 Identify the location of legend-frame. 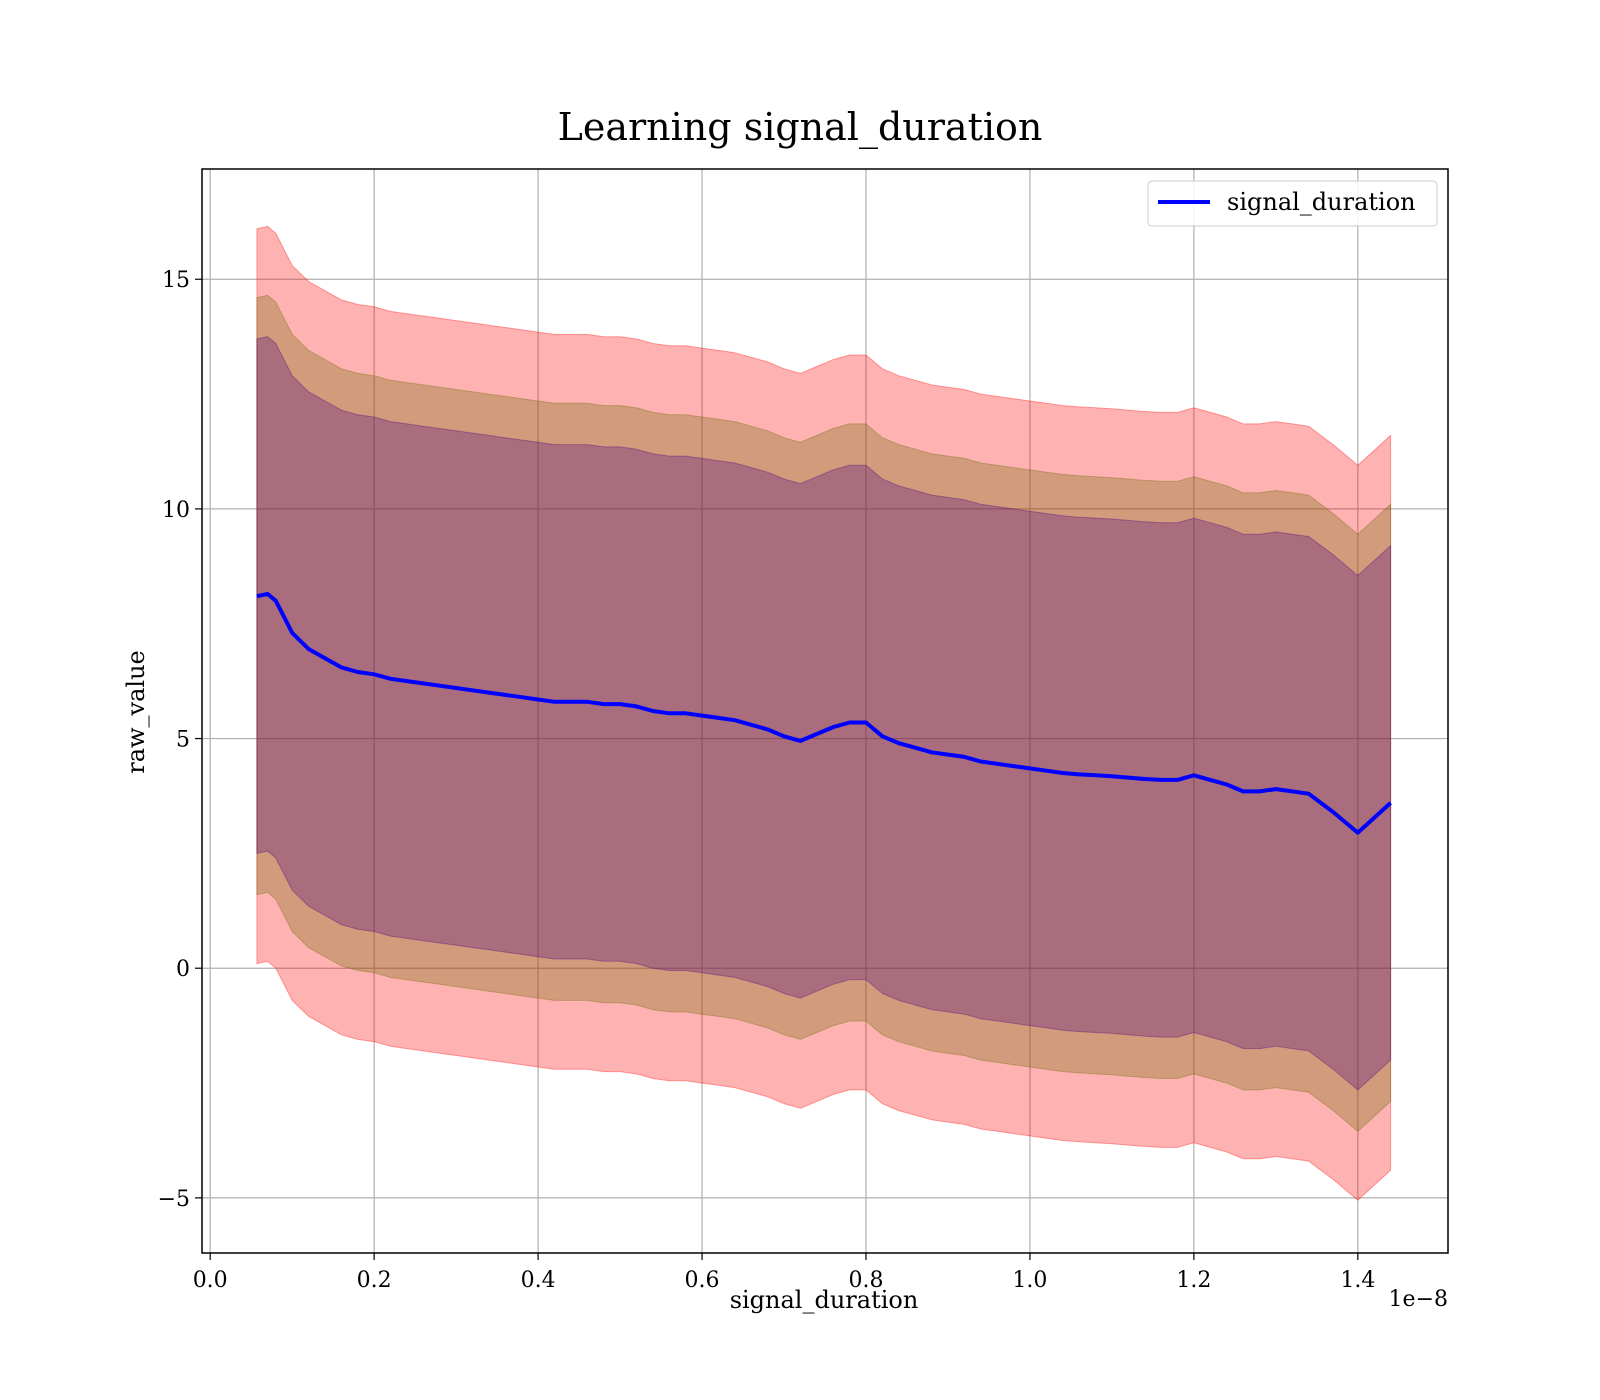
(1292, 203).